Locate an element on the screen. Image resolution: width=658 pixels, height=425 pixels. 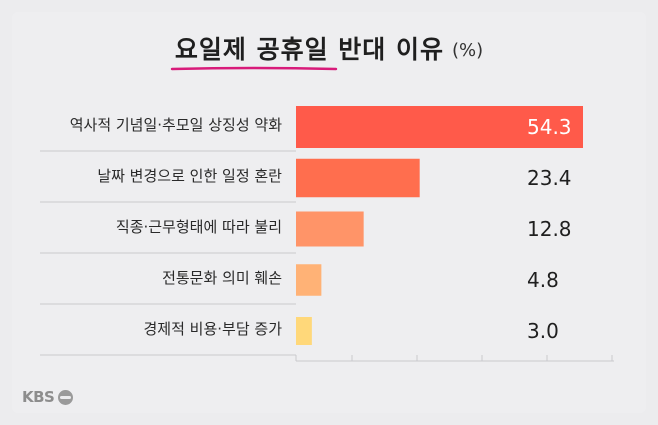
category-label: 직종·근무형태에 따라 불리 is located at coordinates (199, 227).